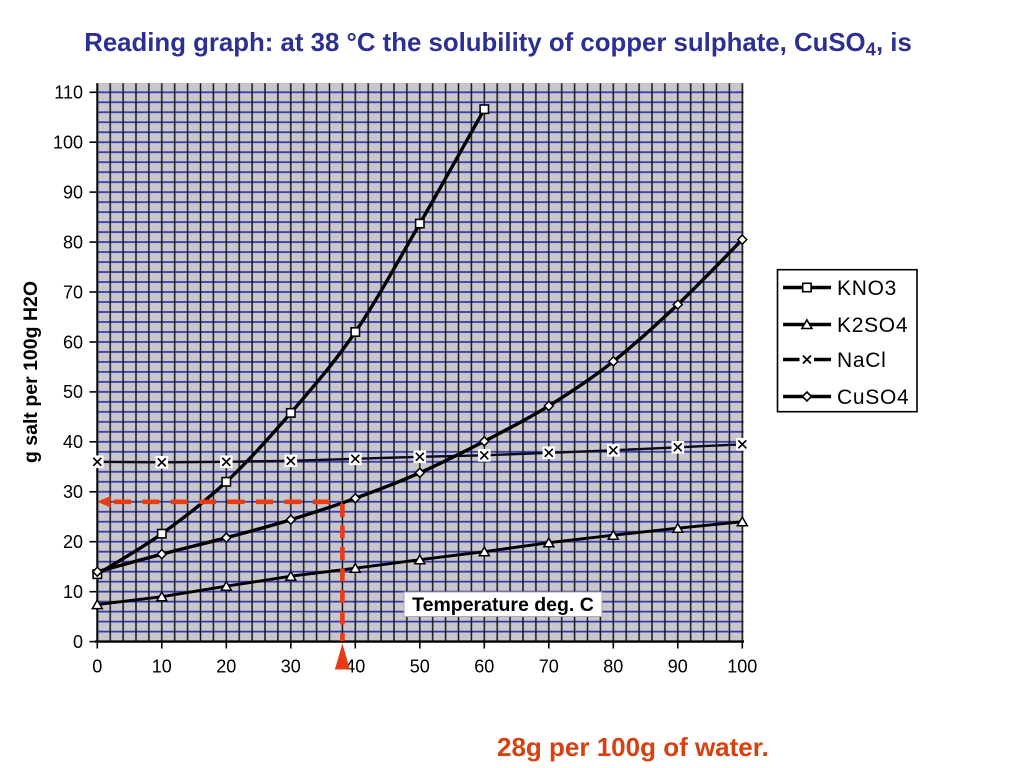 This screenshot has height=768, width=1024. What do you see at coordinates (867, 288) in the screenshot?
I see `svg-text: KNO3` at bounding box center [867, 288].